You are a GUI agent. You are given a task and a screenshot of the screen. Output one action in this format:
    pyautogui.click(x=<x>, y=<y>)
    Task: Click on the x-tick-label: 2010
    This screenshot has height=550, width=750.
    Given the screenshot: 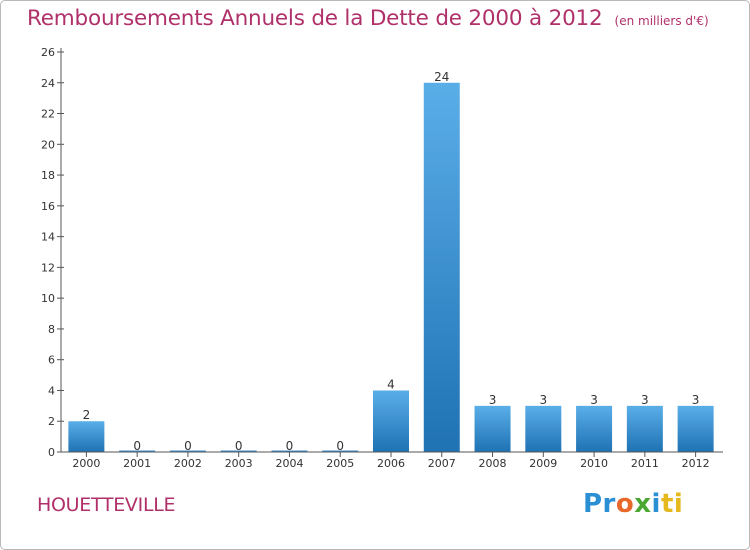 What is the action you would take?
    pyautogui.click(x=594, y=463)
    